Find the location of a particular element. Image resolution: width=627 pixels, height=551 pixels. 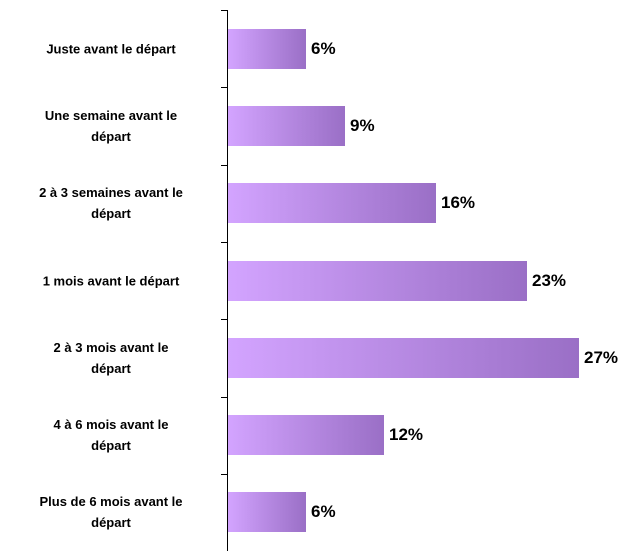

value-label: 16% is located at coordinates (458, 203).